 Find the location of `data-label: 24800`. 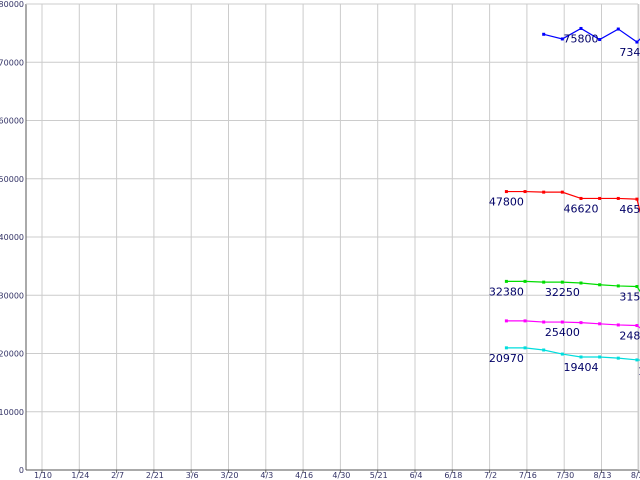

data-label: 24800 is located at coordinates (629, 336).